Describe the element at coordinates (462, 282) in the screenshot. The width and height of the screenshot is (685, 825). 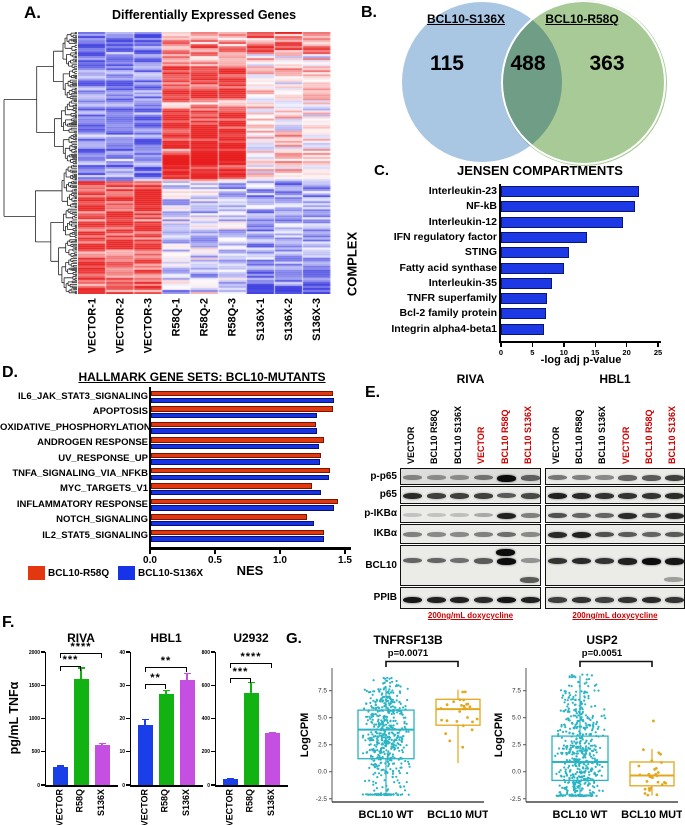
I see `jensen-category-label: Interleukin-35` at that location.